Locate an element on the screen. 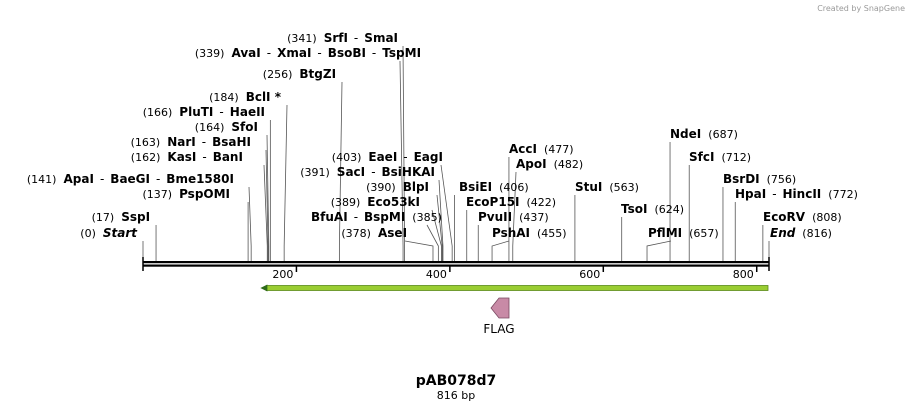 The image size is (913, 411). site-btgzi: (256) BtgZI is located at coordinates (299, 74).